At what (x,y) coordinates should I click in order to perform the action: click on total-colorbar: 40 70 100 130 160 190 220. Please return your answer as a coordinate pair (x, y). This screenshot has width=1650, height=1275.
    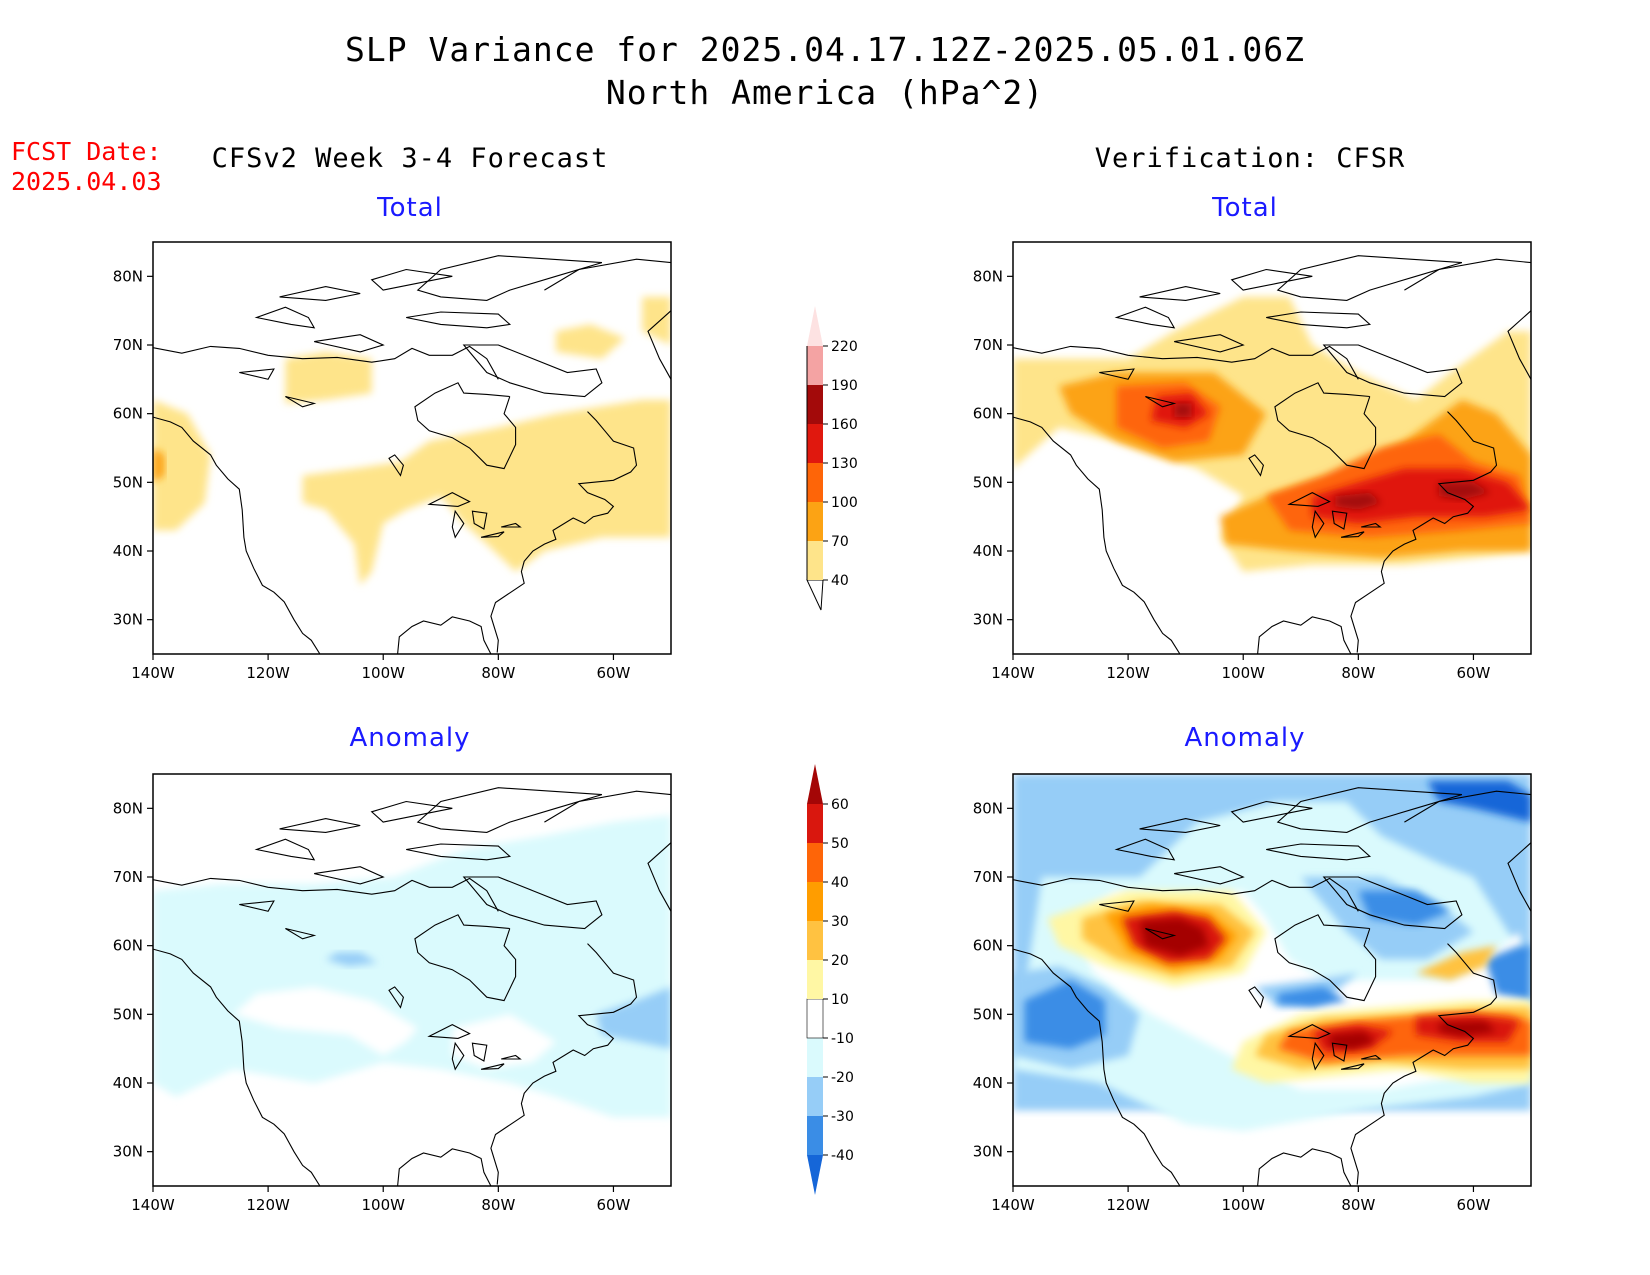
    Looking at the image, I should click on (832, 458).